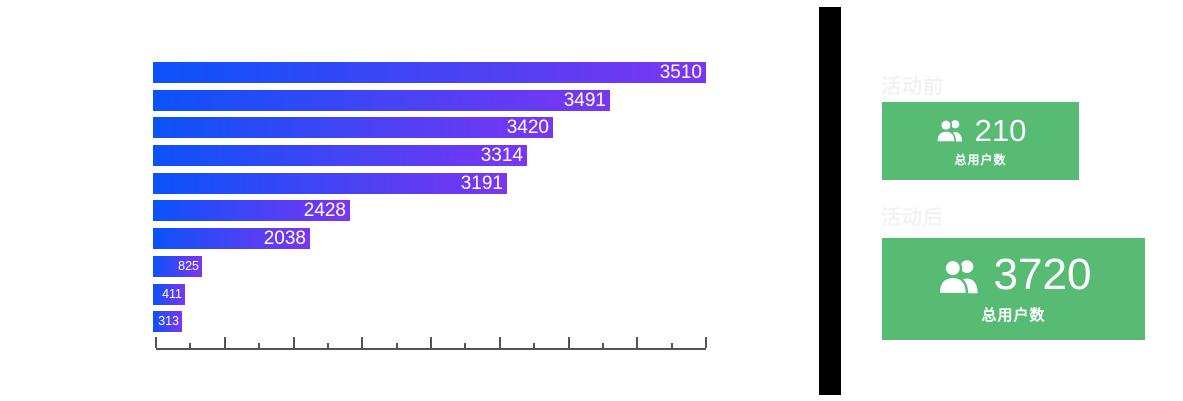  Describe the element at coordinates (340, 156) in the screenshot. I see `bar: 3314` at that location.